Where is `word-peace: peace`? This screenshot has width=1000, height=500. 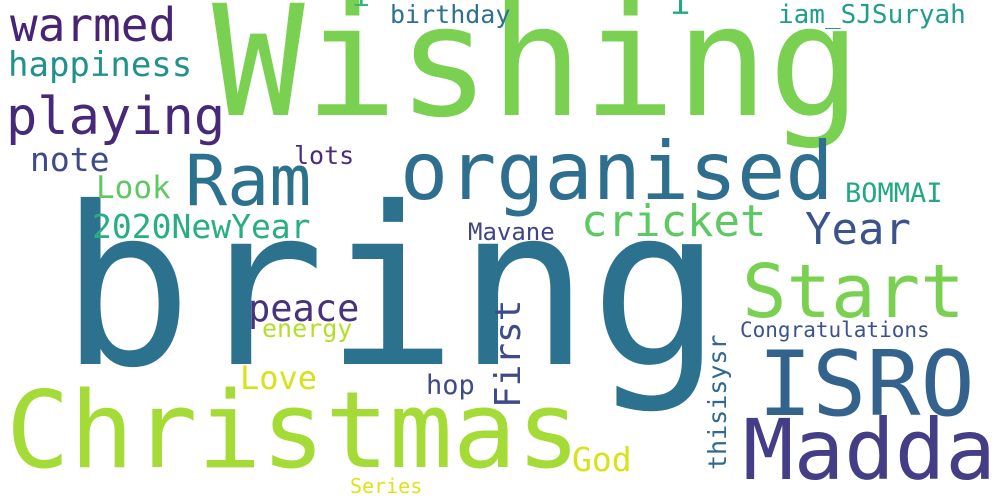 word-peace: peace is located at coordinates (304, 308).